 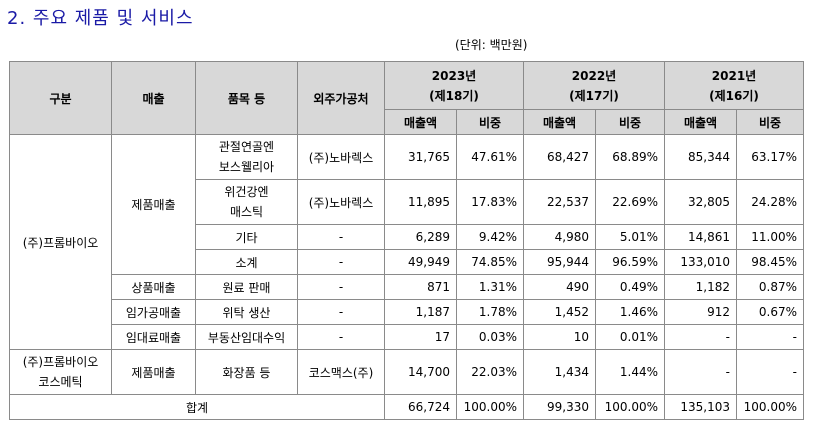 I want to click on amount-cell: 871, so click(x=420, y=287).